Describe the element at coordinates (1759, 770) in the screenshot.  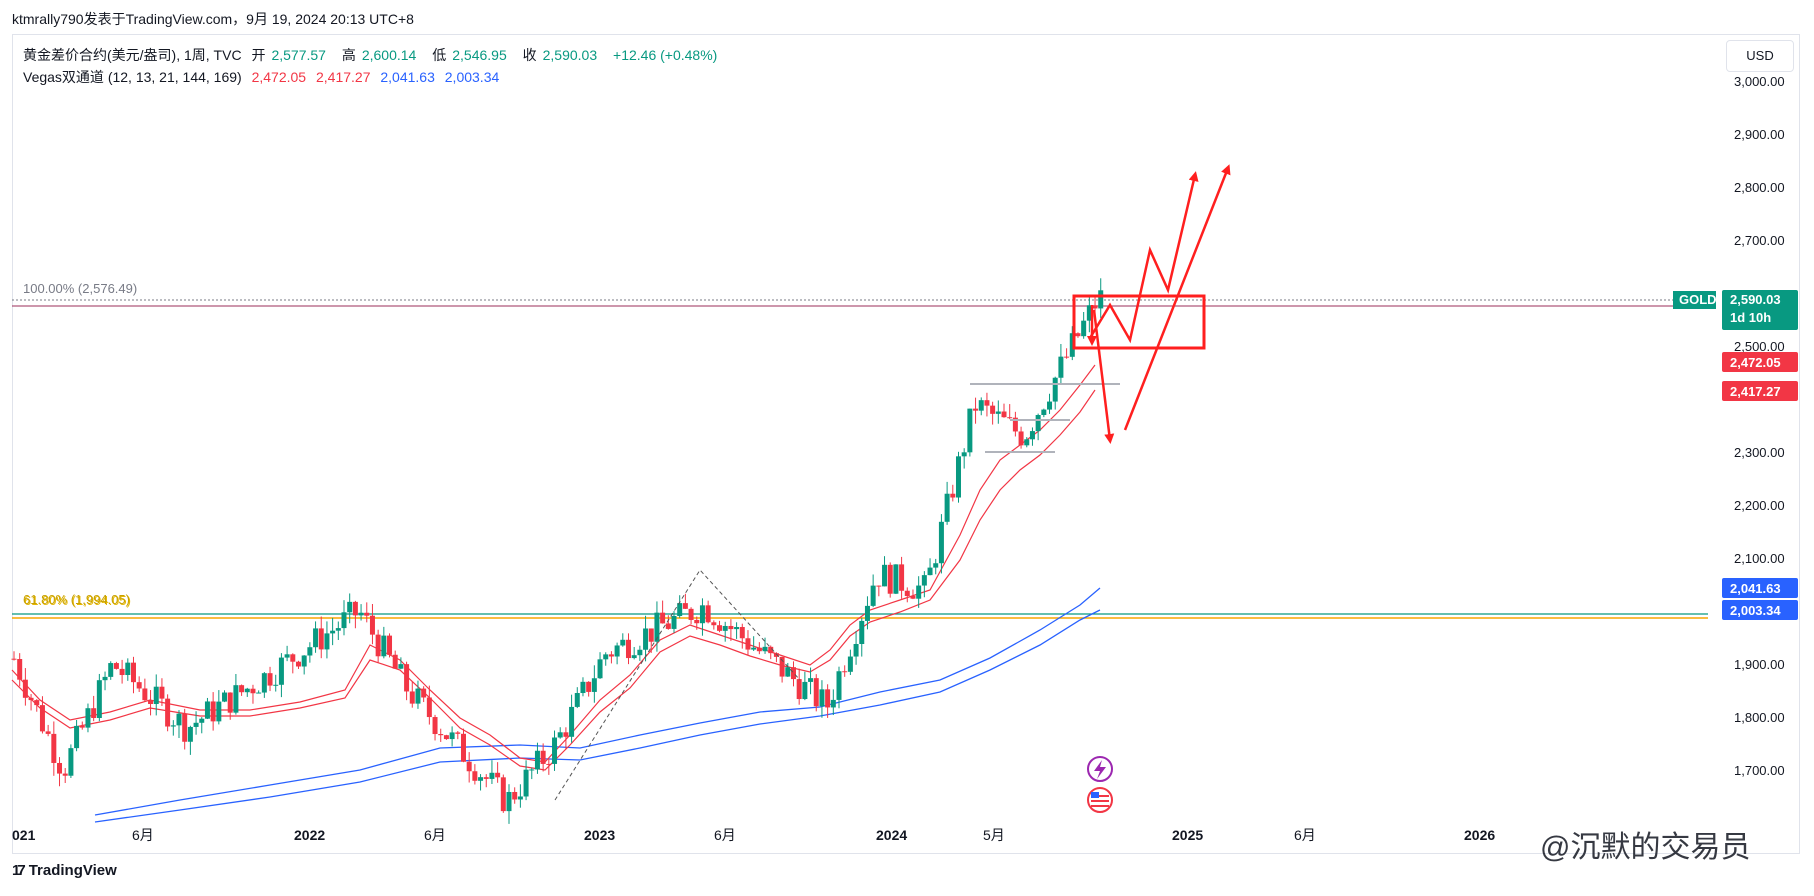
I see `y-tick-label: 1,700.00` at that location.